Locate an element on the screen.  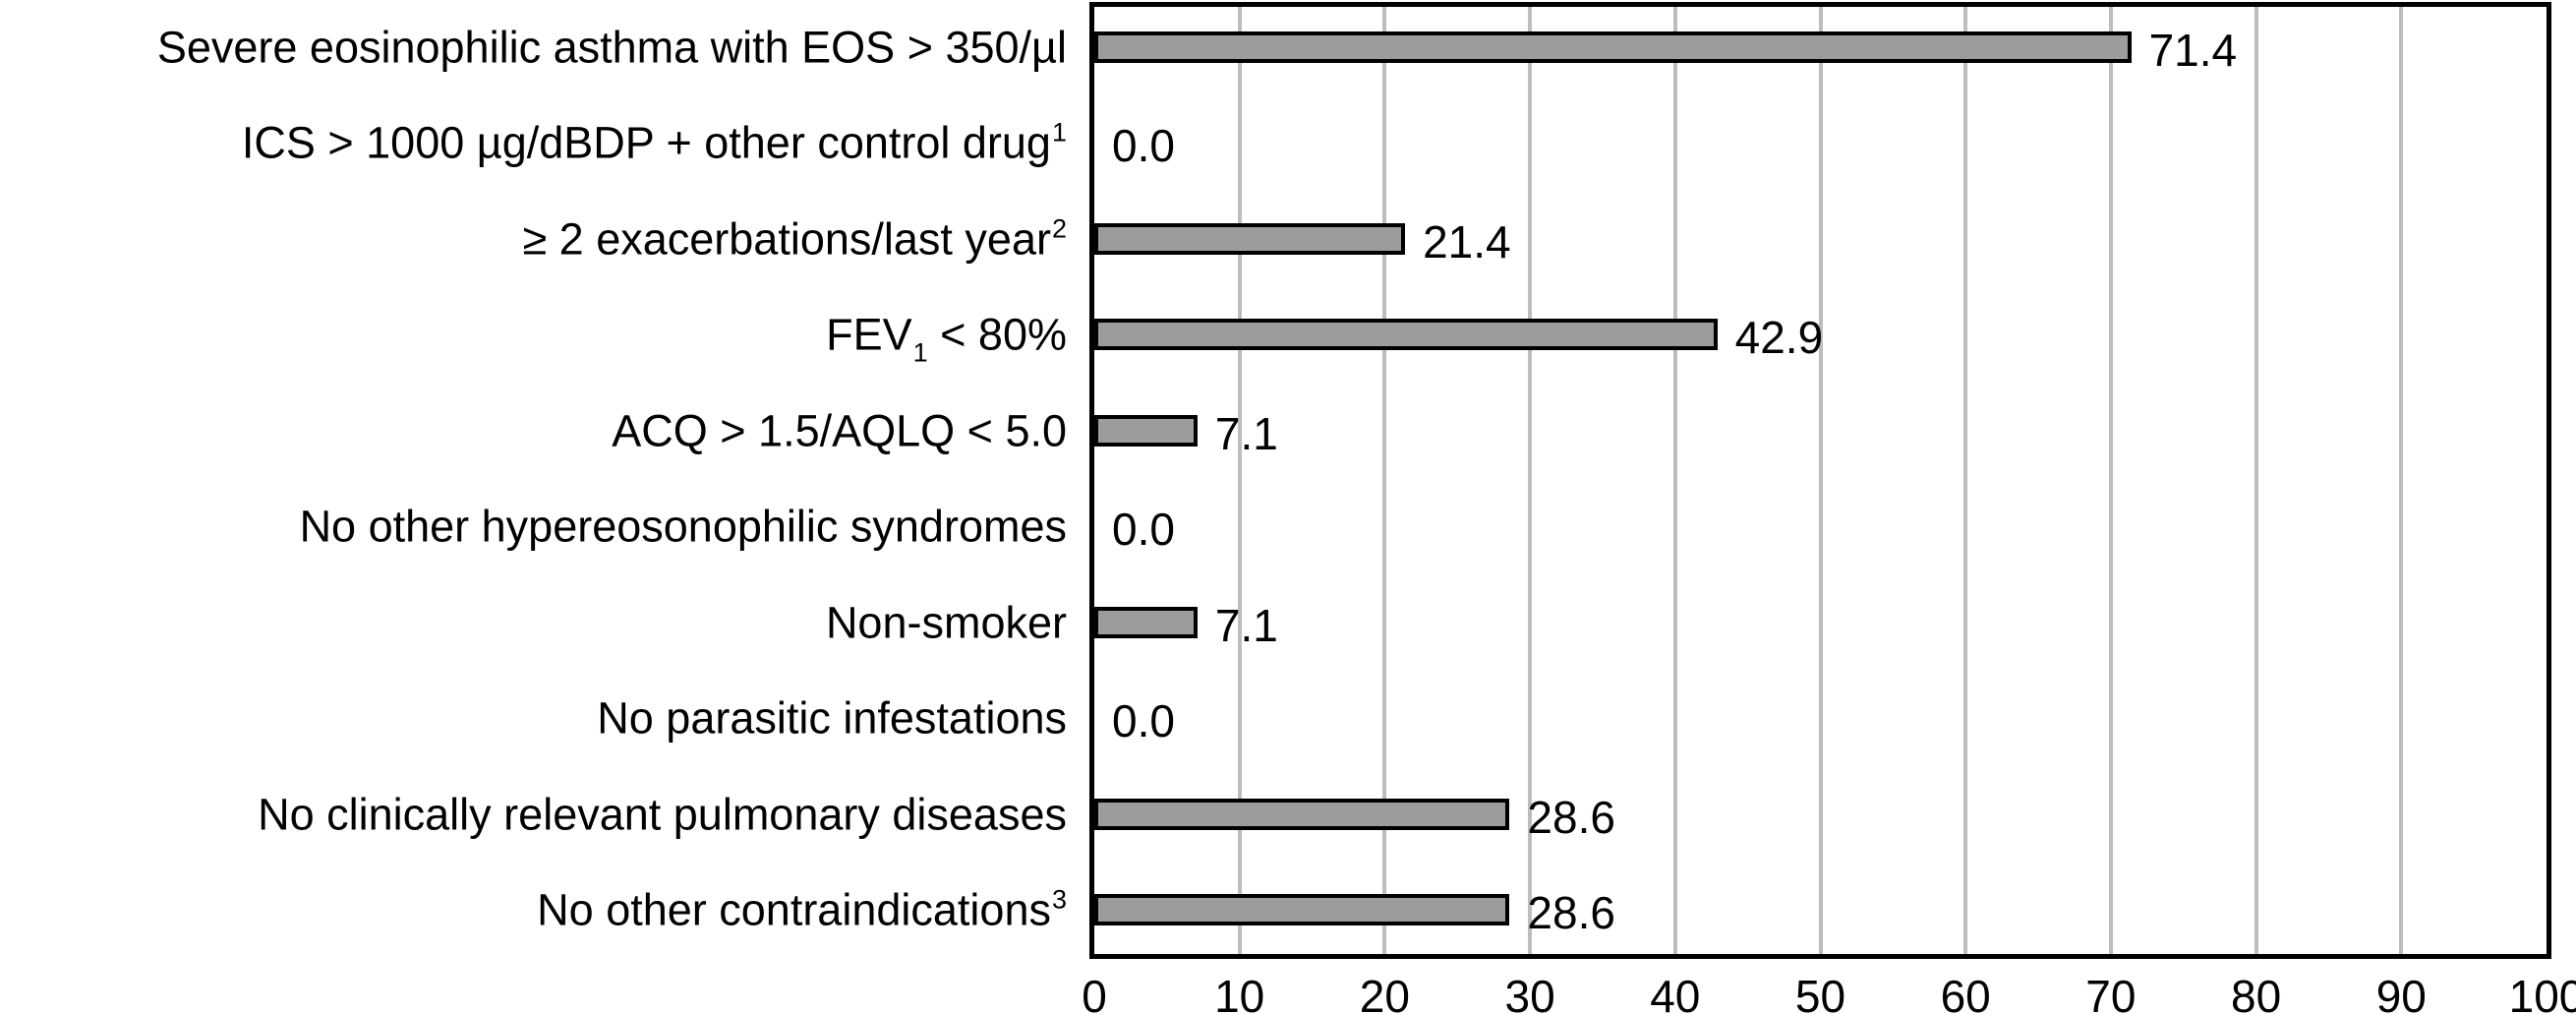
superscript-footnote-marker: 1 is located at coordinates (1059, 132).